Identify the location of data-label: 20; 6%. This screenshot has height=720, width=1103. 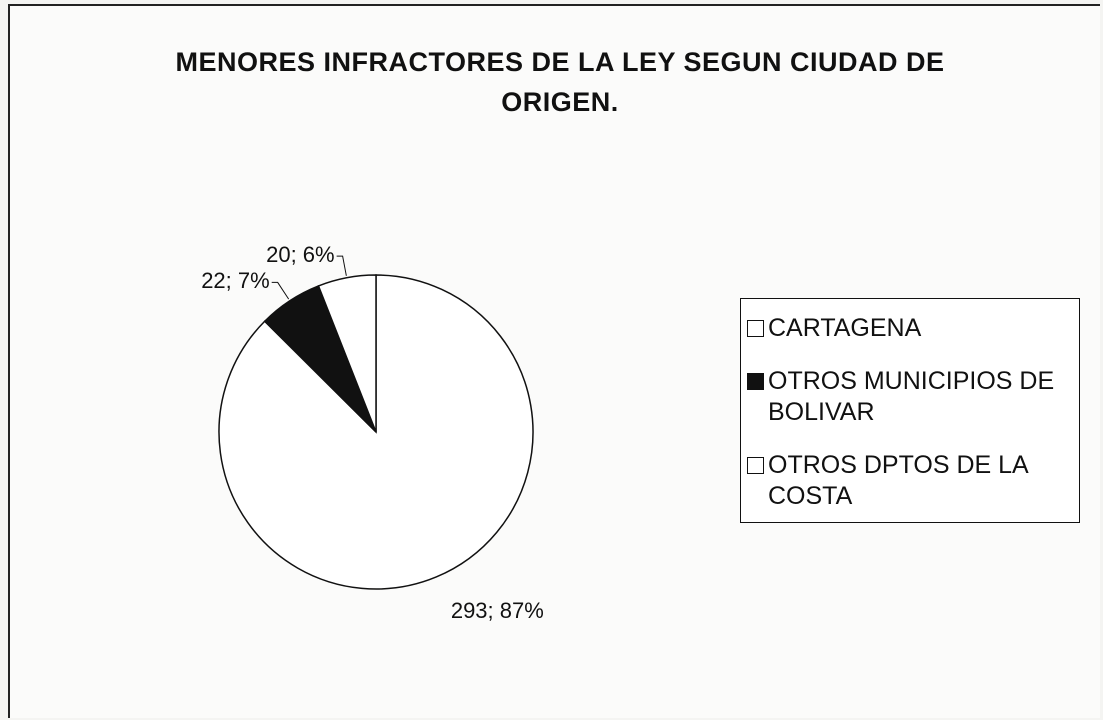
(300, 254).